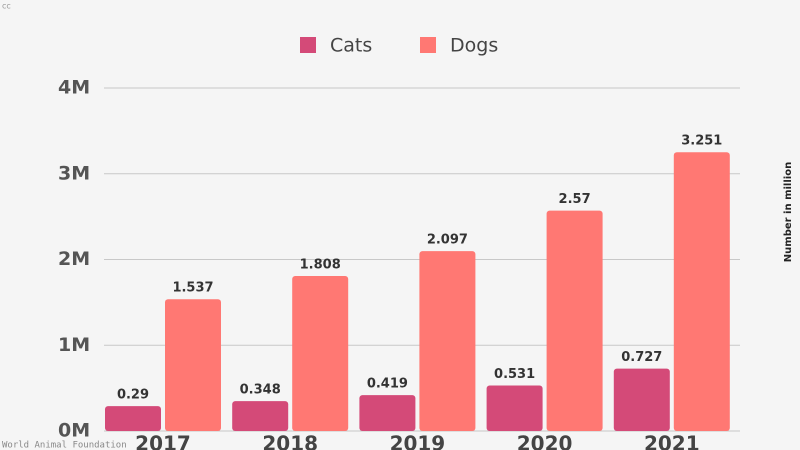 The height and width of the screenshot is (450, 800). I want to click on x-tick-label: 2021, so click(672, 441).